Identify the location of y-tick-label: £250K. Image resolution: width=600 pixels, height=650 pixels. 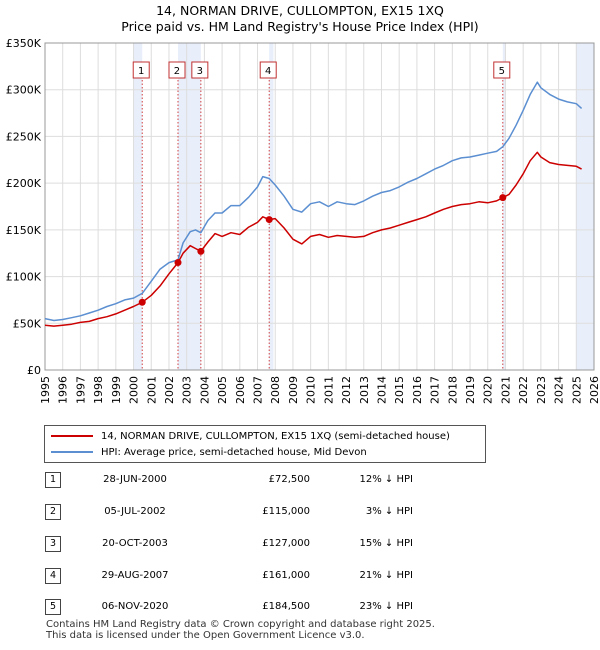
(24, 136).